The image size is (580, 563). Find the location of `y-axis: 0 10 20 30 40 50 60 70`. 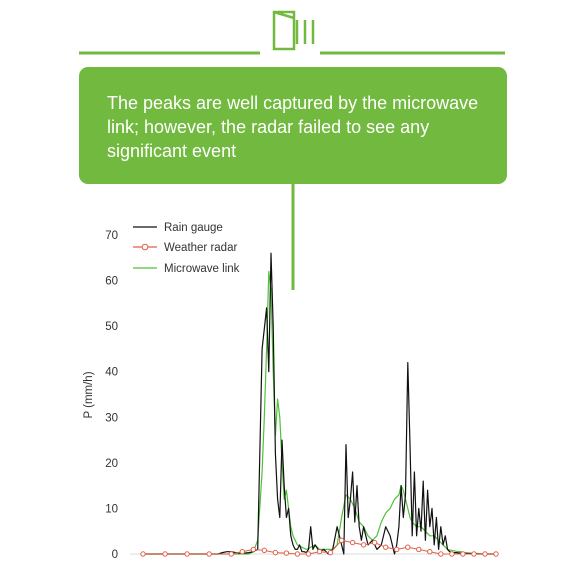

y-axis: 0 10 20 30 40 50 60 70 is located at coordinates (111, 395).